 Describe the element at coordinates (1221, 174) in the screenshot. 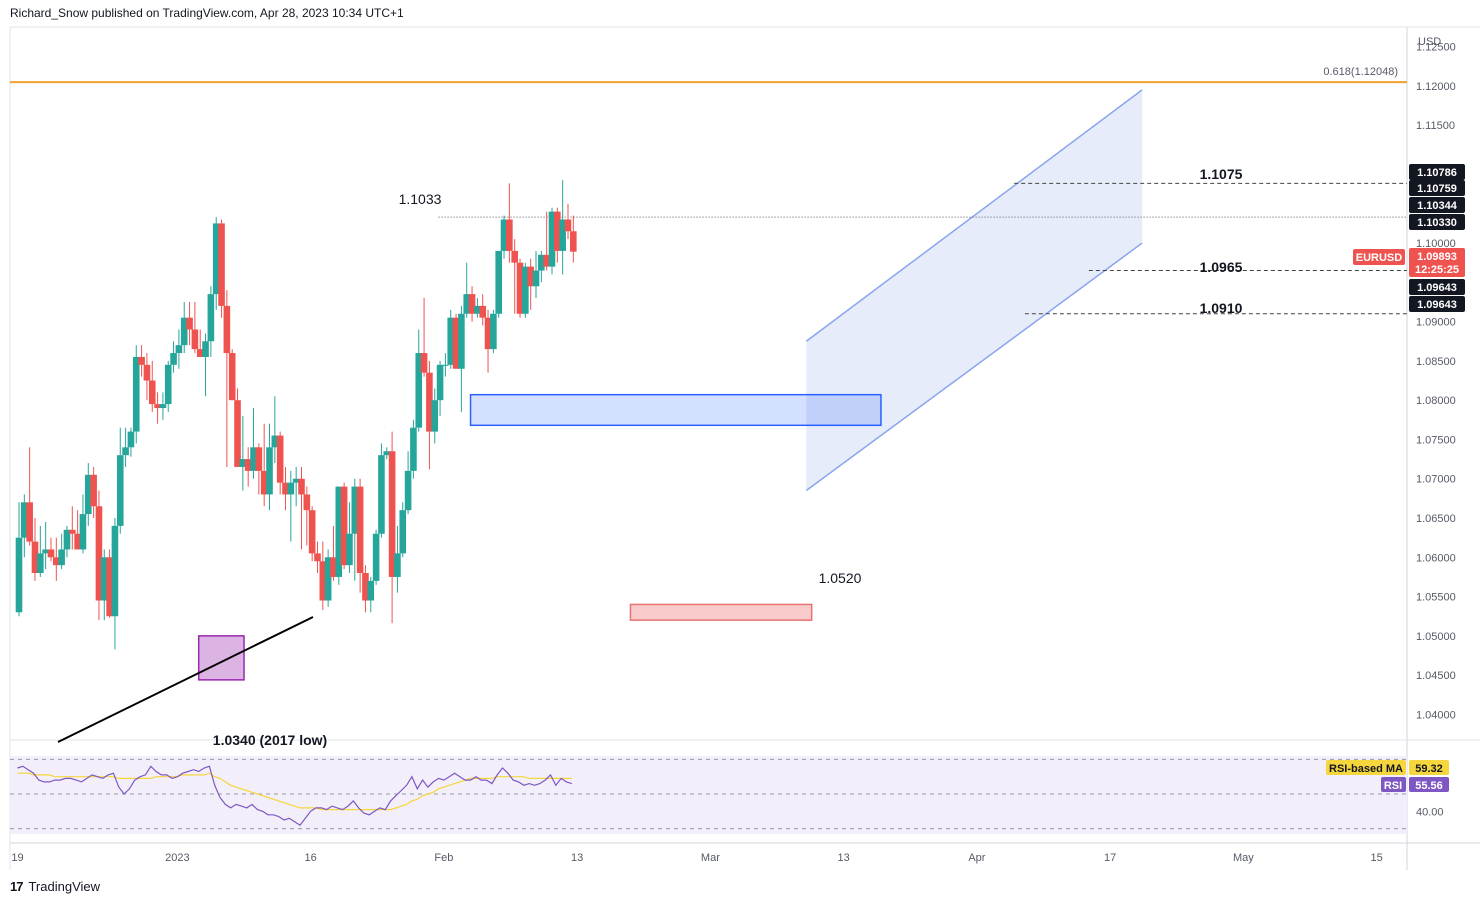

I see `annotation-1075: 1.1075` at that location.